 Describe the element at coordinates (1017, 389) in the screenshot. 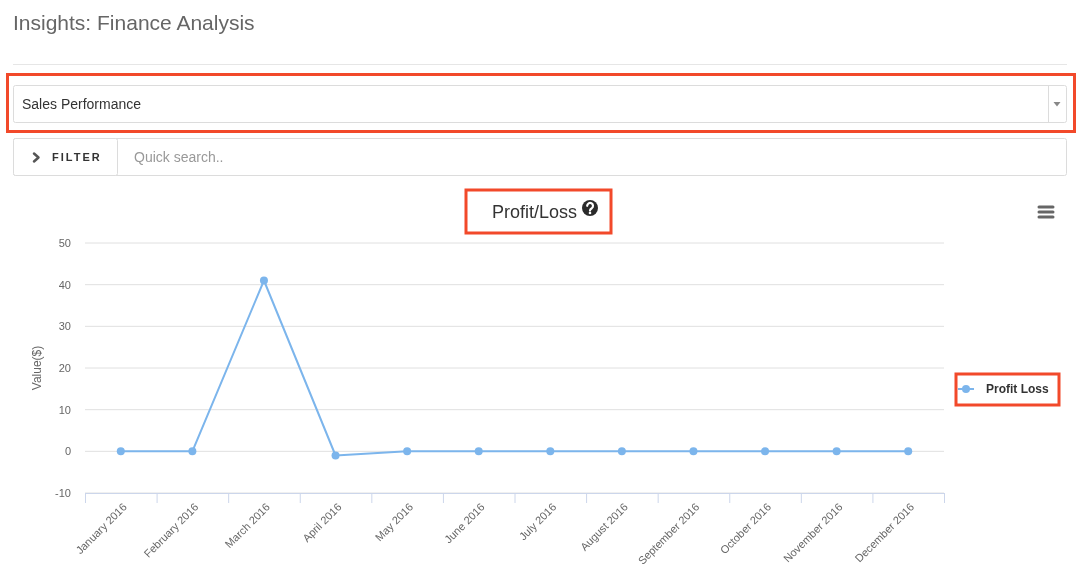

I see `legend-label: Profit Loss` at that location.